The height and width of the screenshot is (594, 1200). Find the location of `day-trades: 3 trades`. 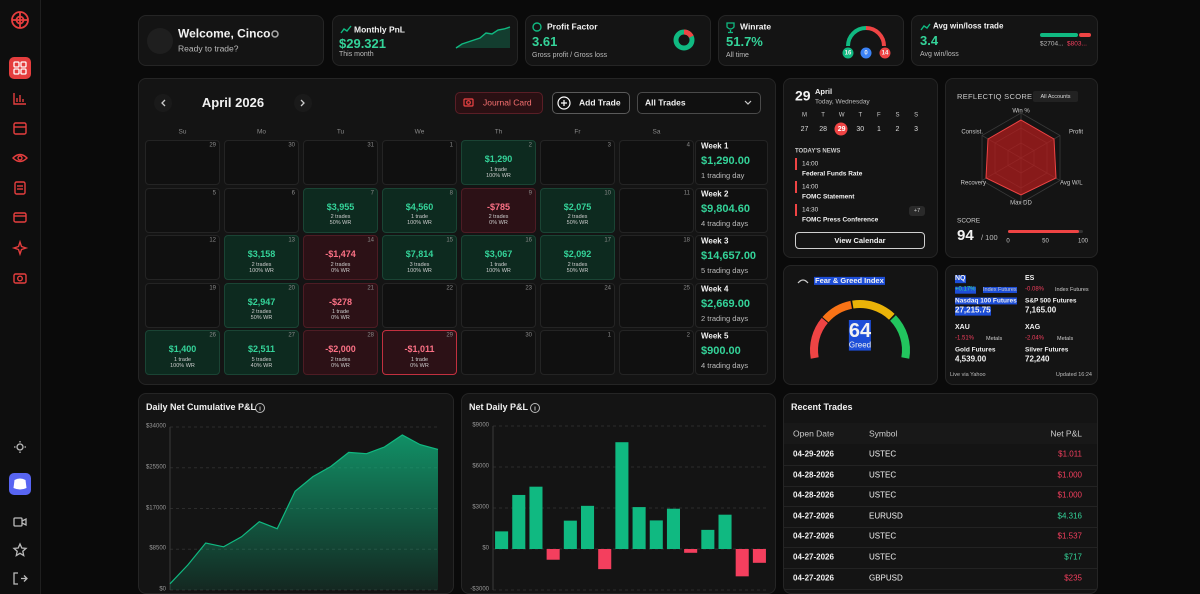

day-trades: 3 trades is located at coordinates (419, 264).